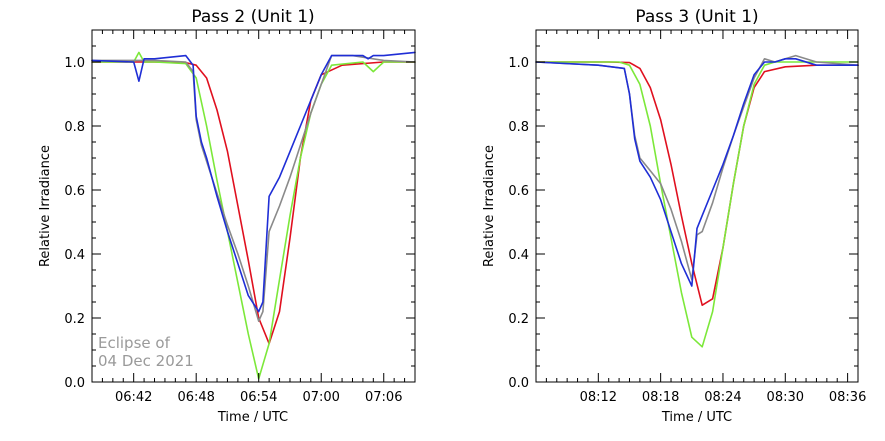  I want to click on chart-title: Pass 2 (Unit 1), so click(252, 17).